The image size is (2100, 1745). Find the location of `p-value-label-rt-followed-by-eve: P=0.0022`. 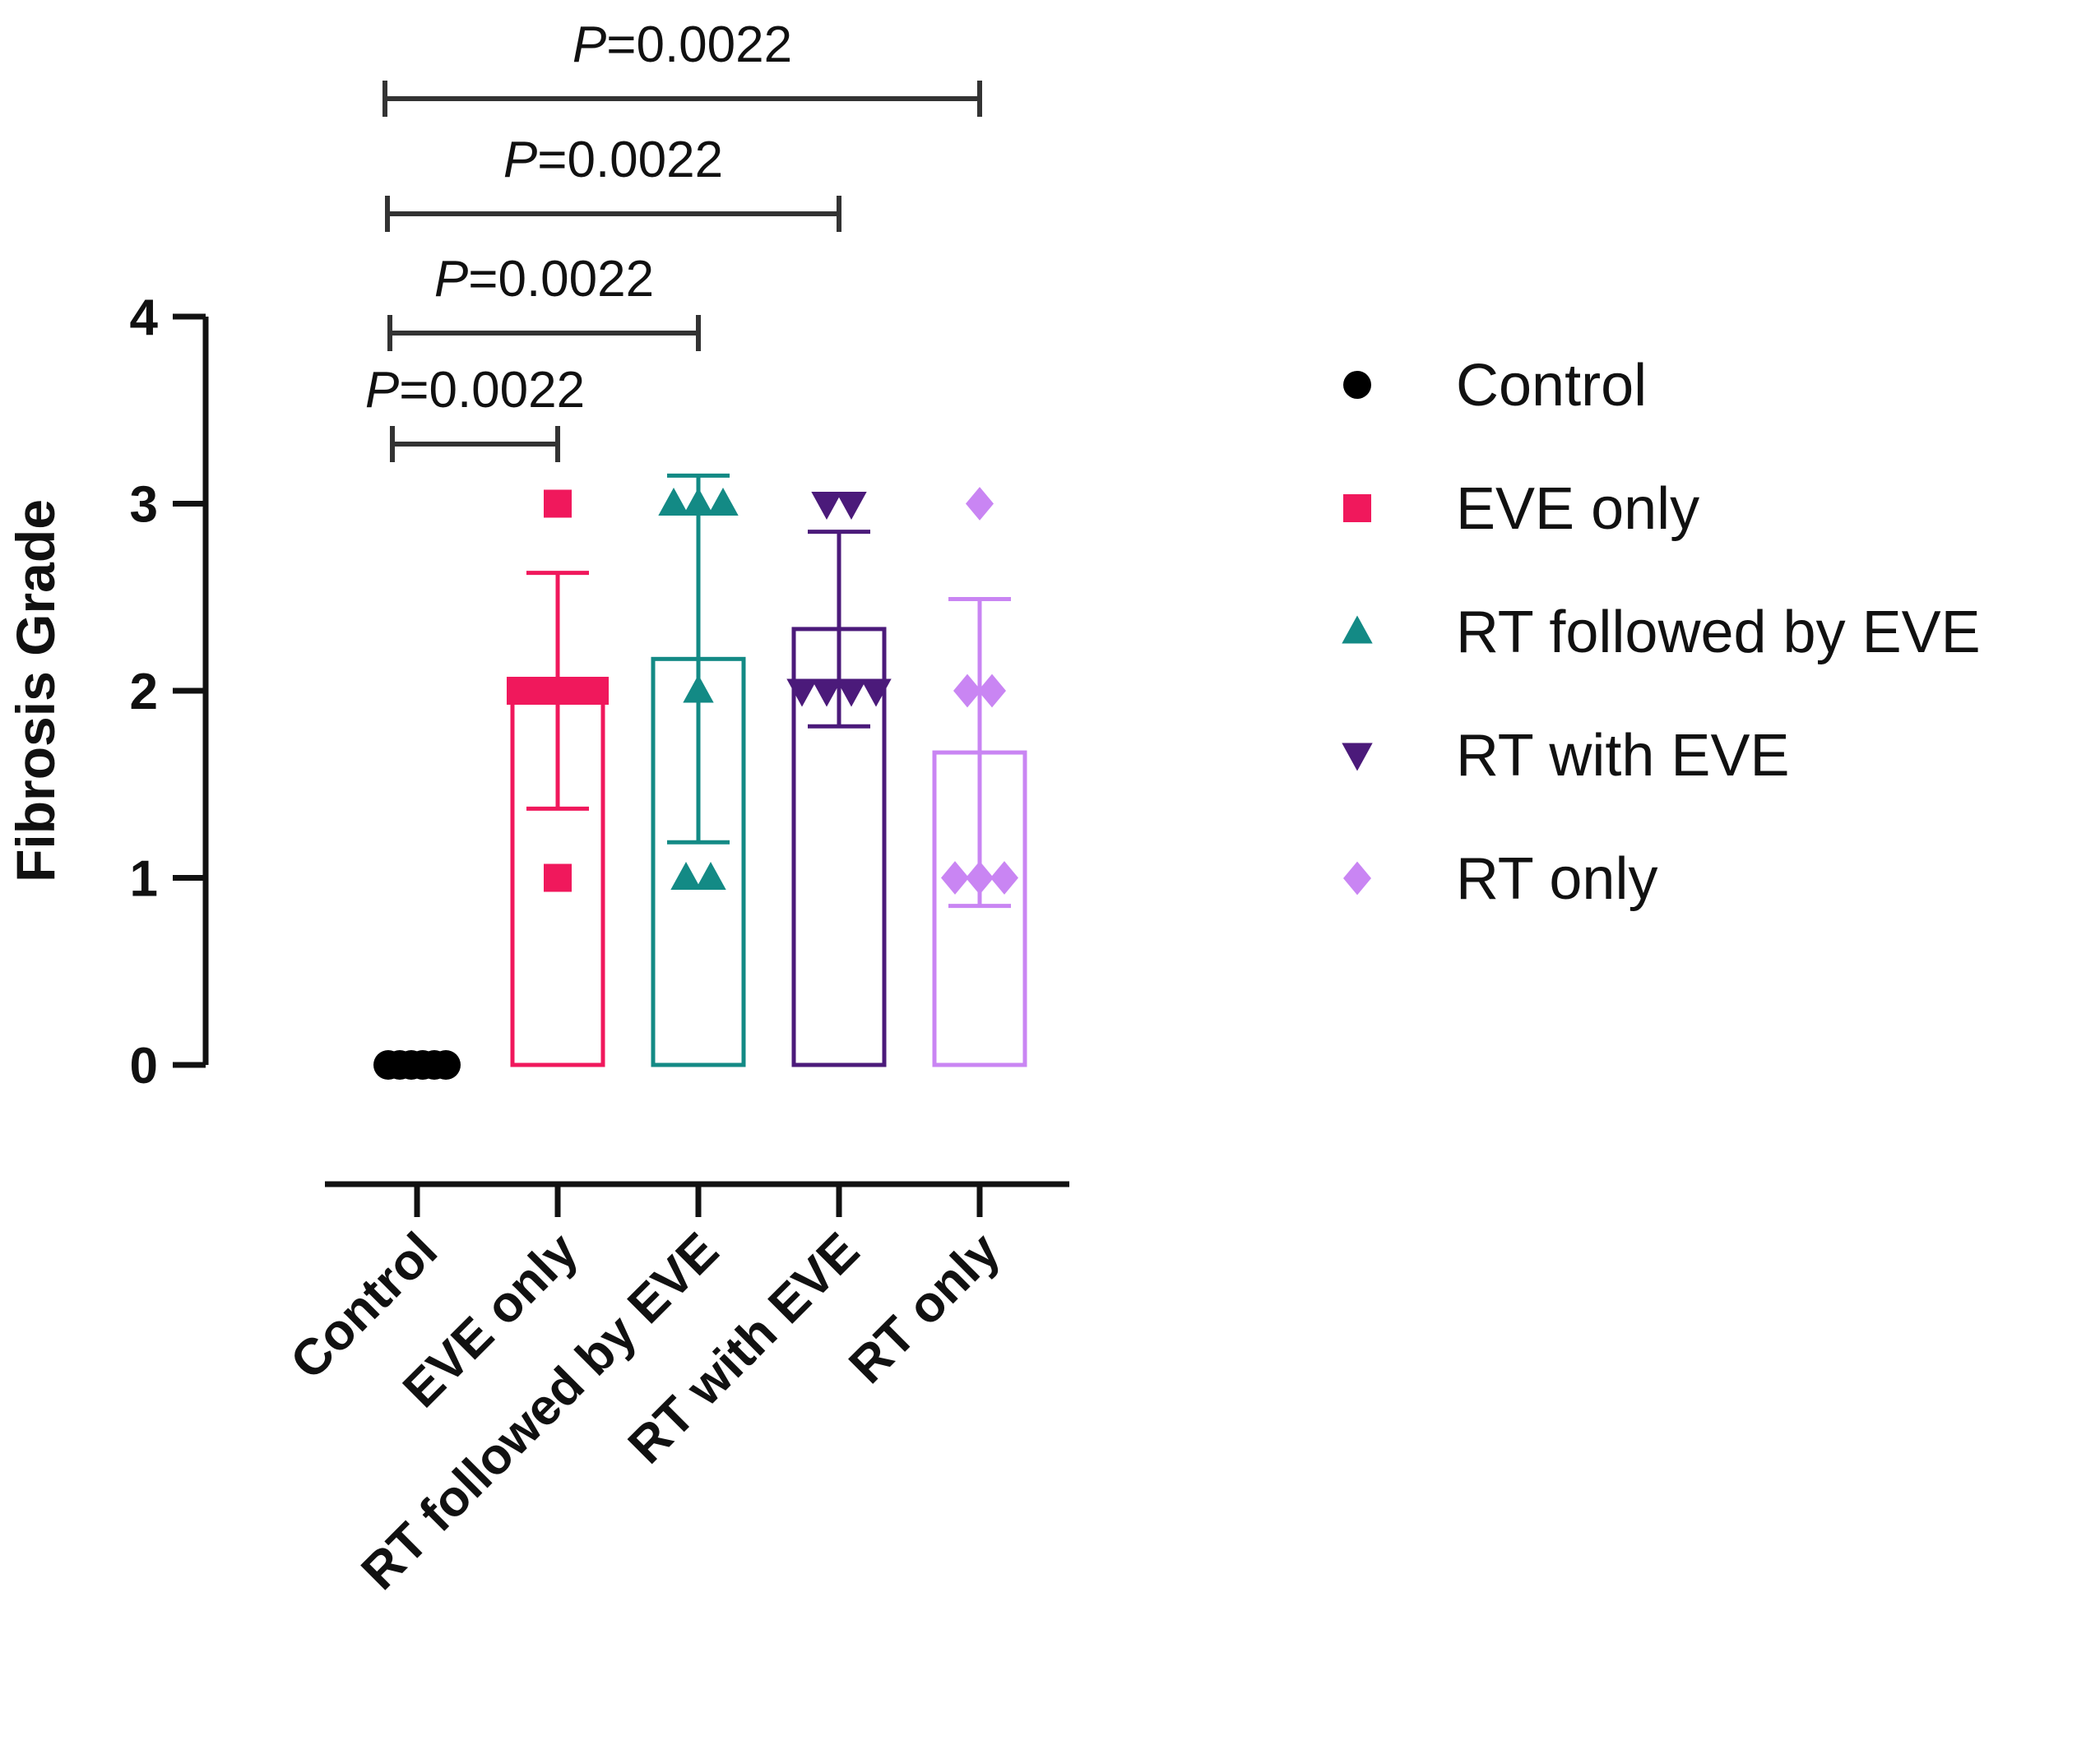

p-value-label-rt-followed-by-eve: P=0.0022 is located at coordinates (544, 279).